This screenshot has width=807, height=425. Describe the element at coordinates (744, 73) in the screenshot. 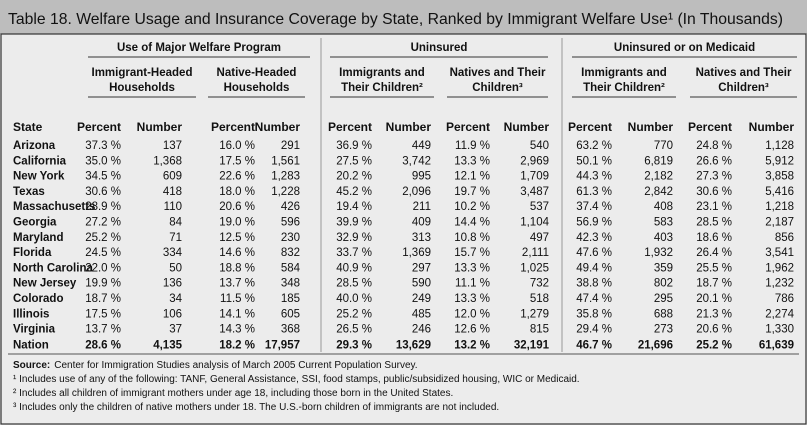

I see `sub-header: Natives and Their` at that location.